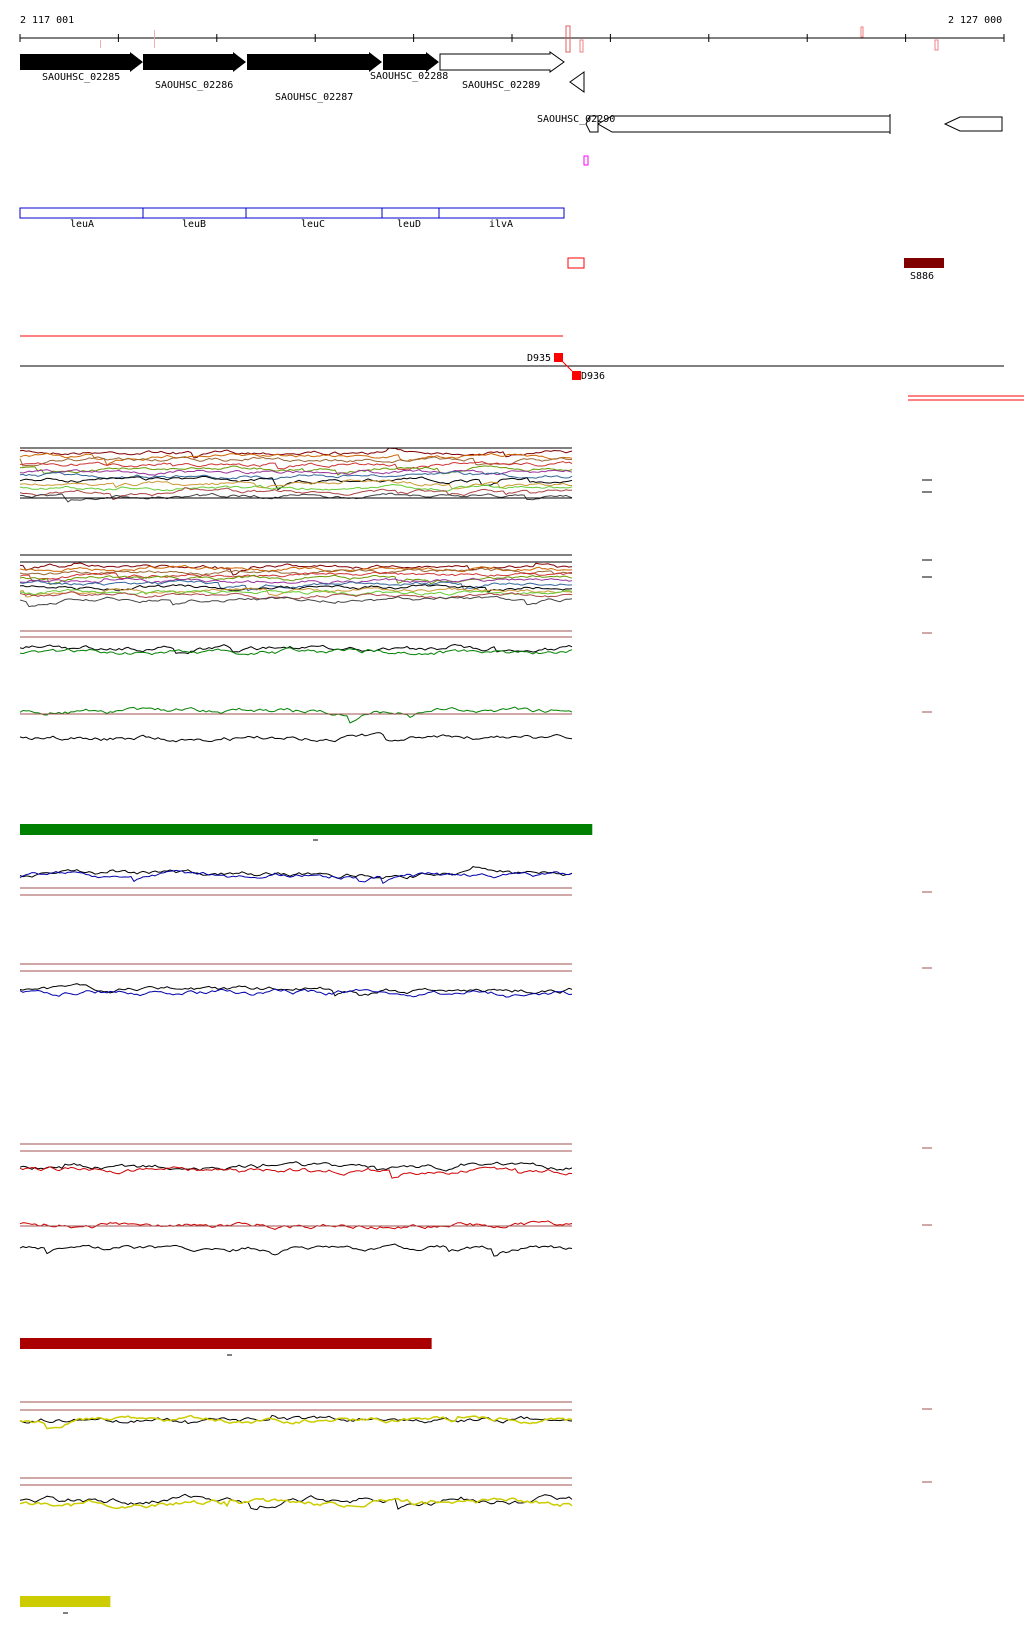  I want to click on operon-label: ilvA, so click(501, 224).